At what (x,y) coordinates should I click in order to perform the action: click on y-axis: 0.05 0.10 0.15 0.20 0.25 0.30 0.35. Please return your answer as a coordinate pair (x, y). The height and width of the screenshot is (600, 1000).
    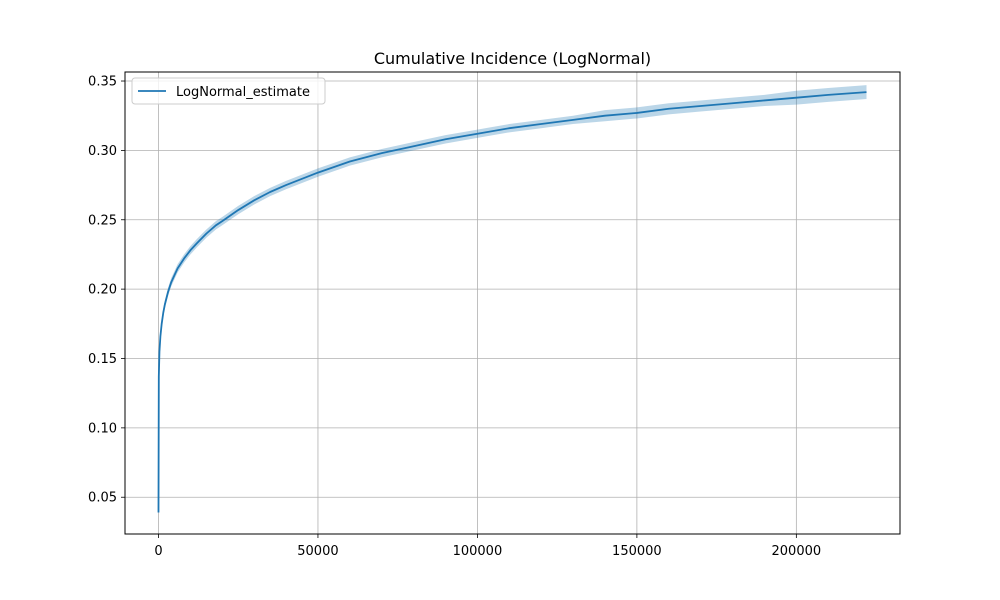
    Looking at the image, I should click on (106, 290).